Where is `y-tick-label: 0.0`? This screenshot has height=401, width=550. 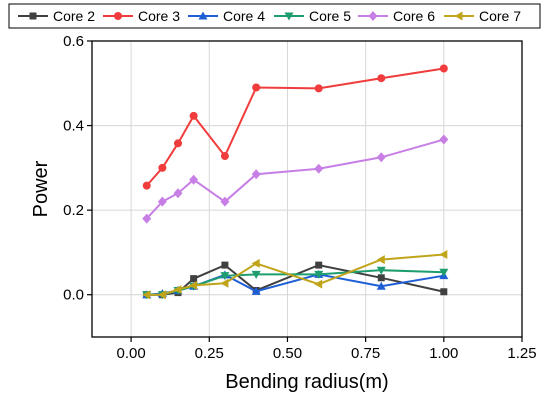
y-tick-label: 0.0 is located at coordinates (73, 295).